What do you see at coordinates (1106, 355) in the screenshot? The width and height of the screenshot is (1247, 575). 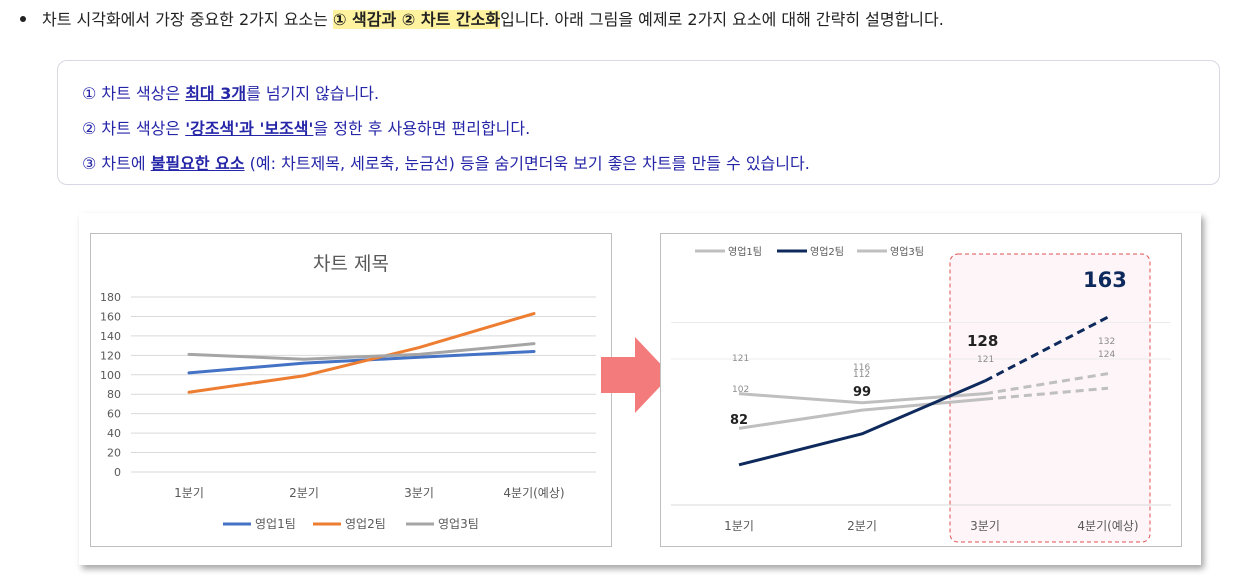 I see `data-label: 124` at bounding box center [1106, 355].